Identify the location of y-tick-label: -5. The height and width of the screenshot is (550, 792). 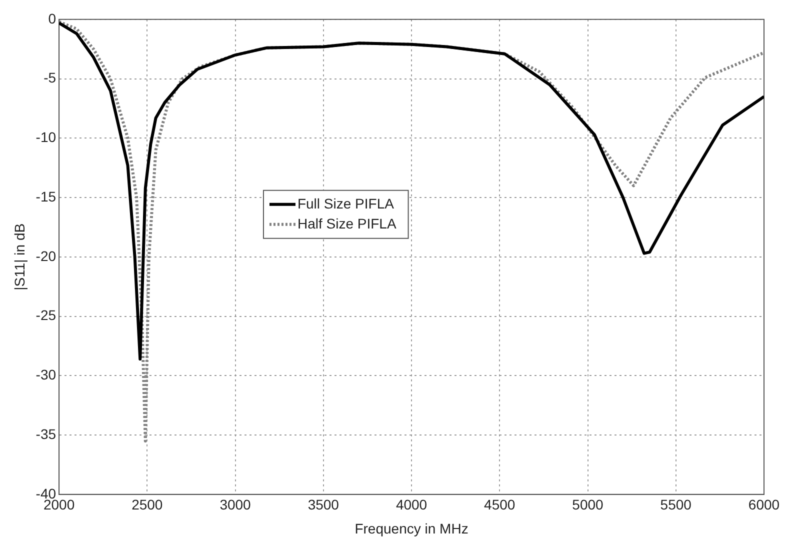
(50, 78).